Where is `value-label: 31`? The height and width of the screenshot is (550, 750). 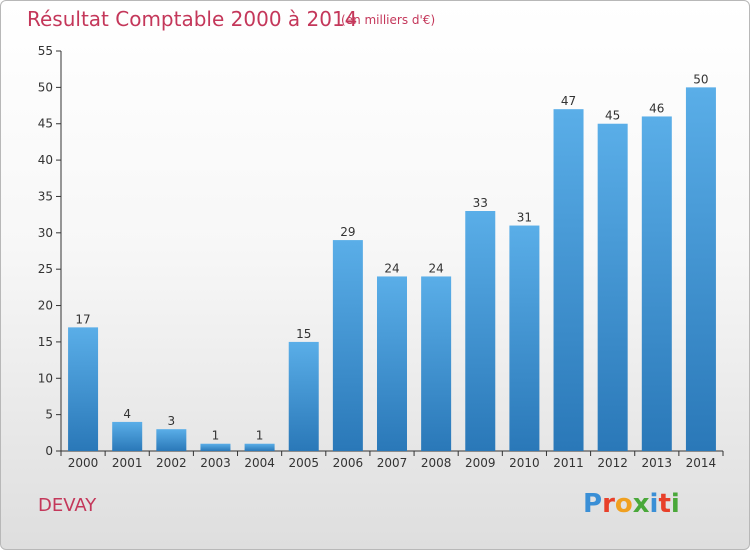 value-label: 31 is located at coordinates (524, 218).